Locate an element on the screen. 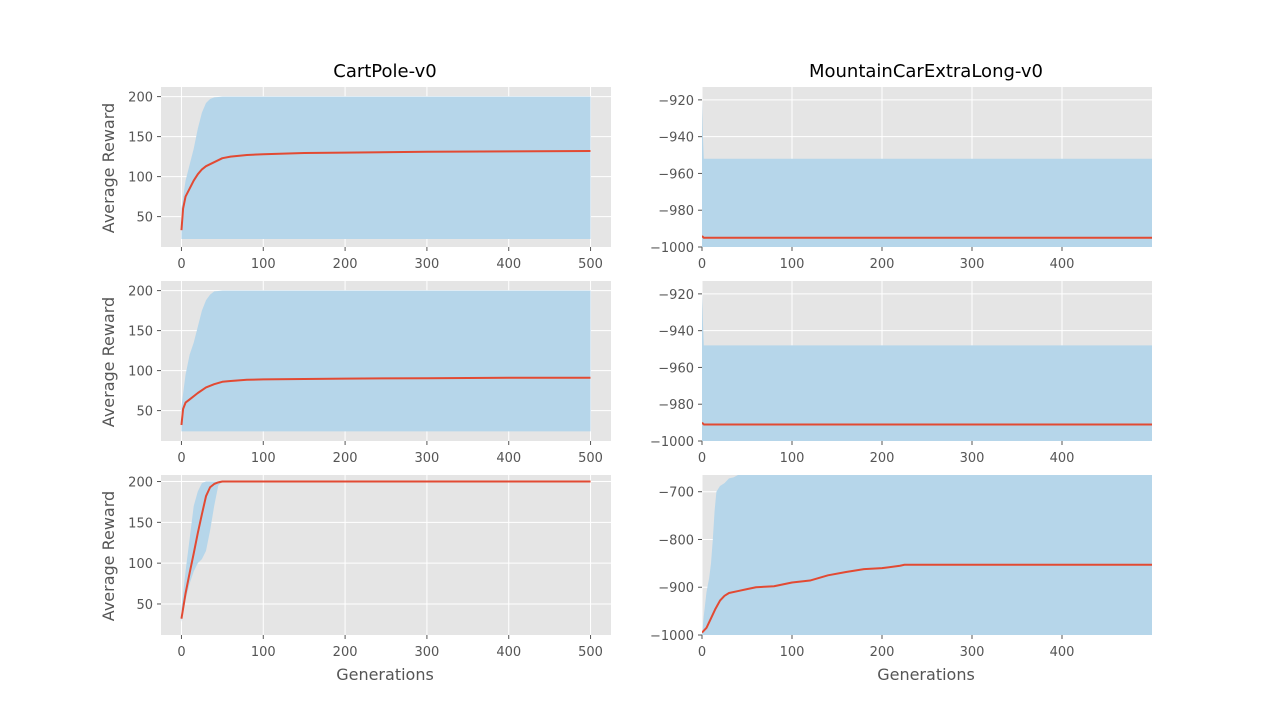 The image size is (1280, 715). column-title-mountaincar: MountainCarExtraLong-v0 is located at coordinates (926, 71).